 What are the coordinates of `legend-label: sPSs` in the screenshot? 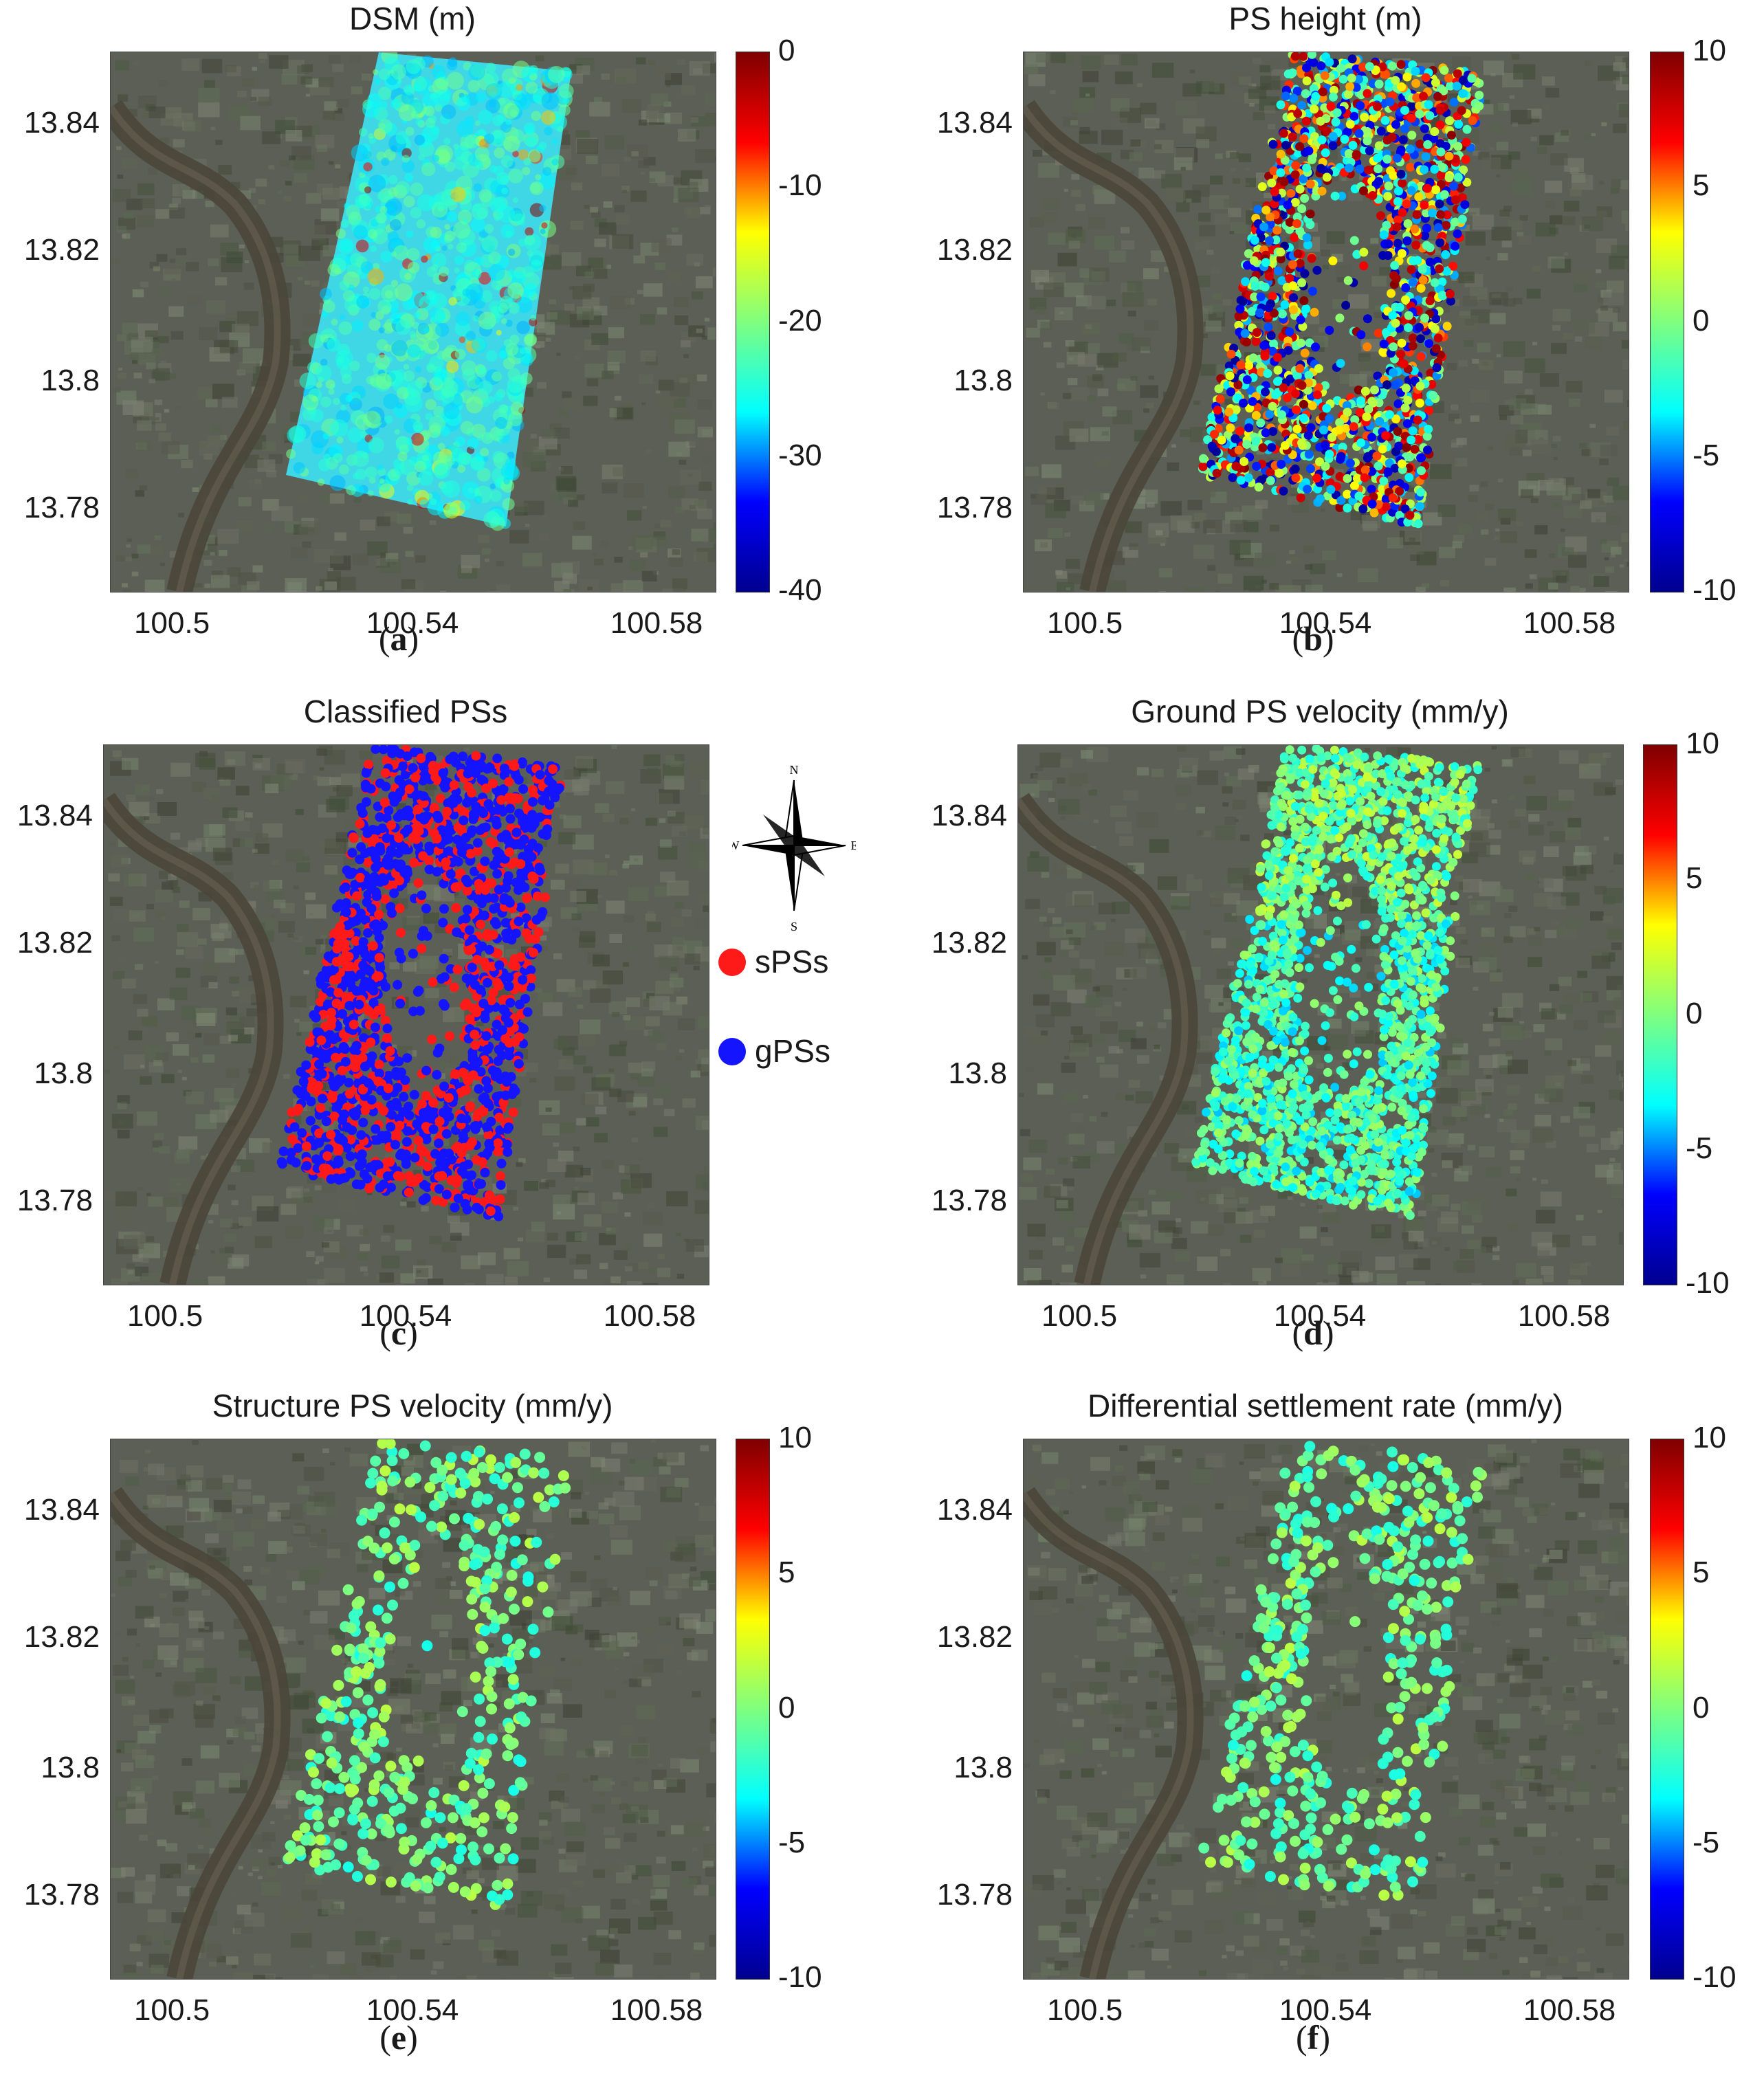 It's located at (792, 961).